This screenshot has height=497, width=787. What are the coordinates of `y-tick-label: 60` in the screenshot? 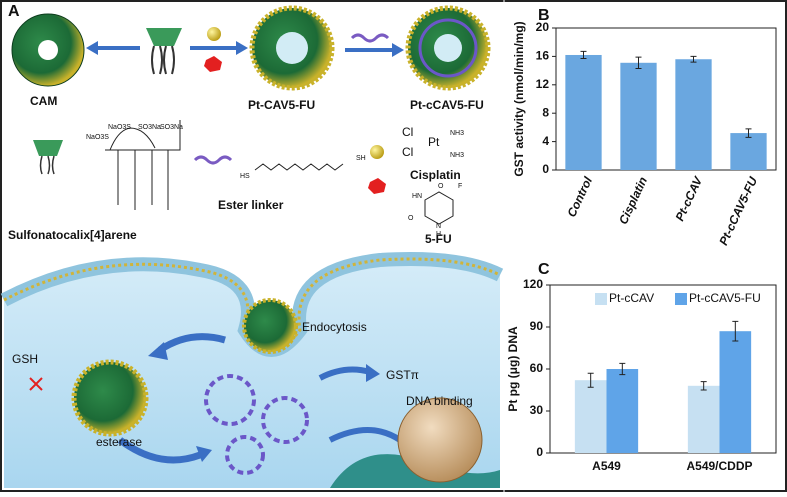 It's located at (537, 368).